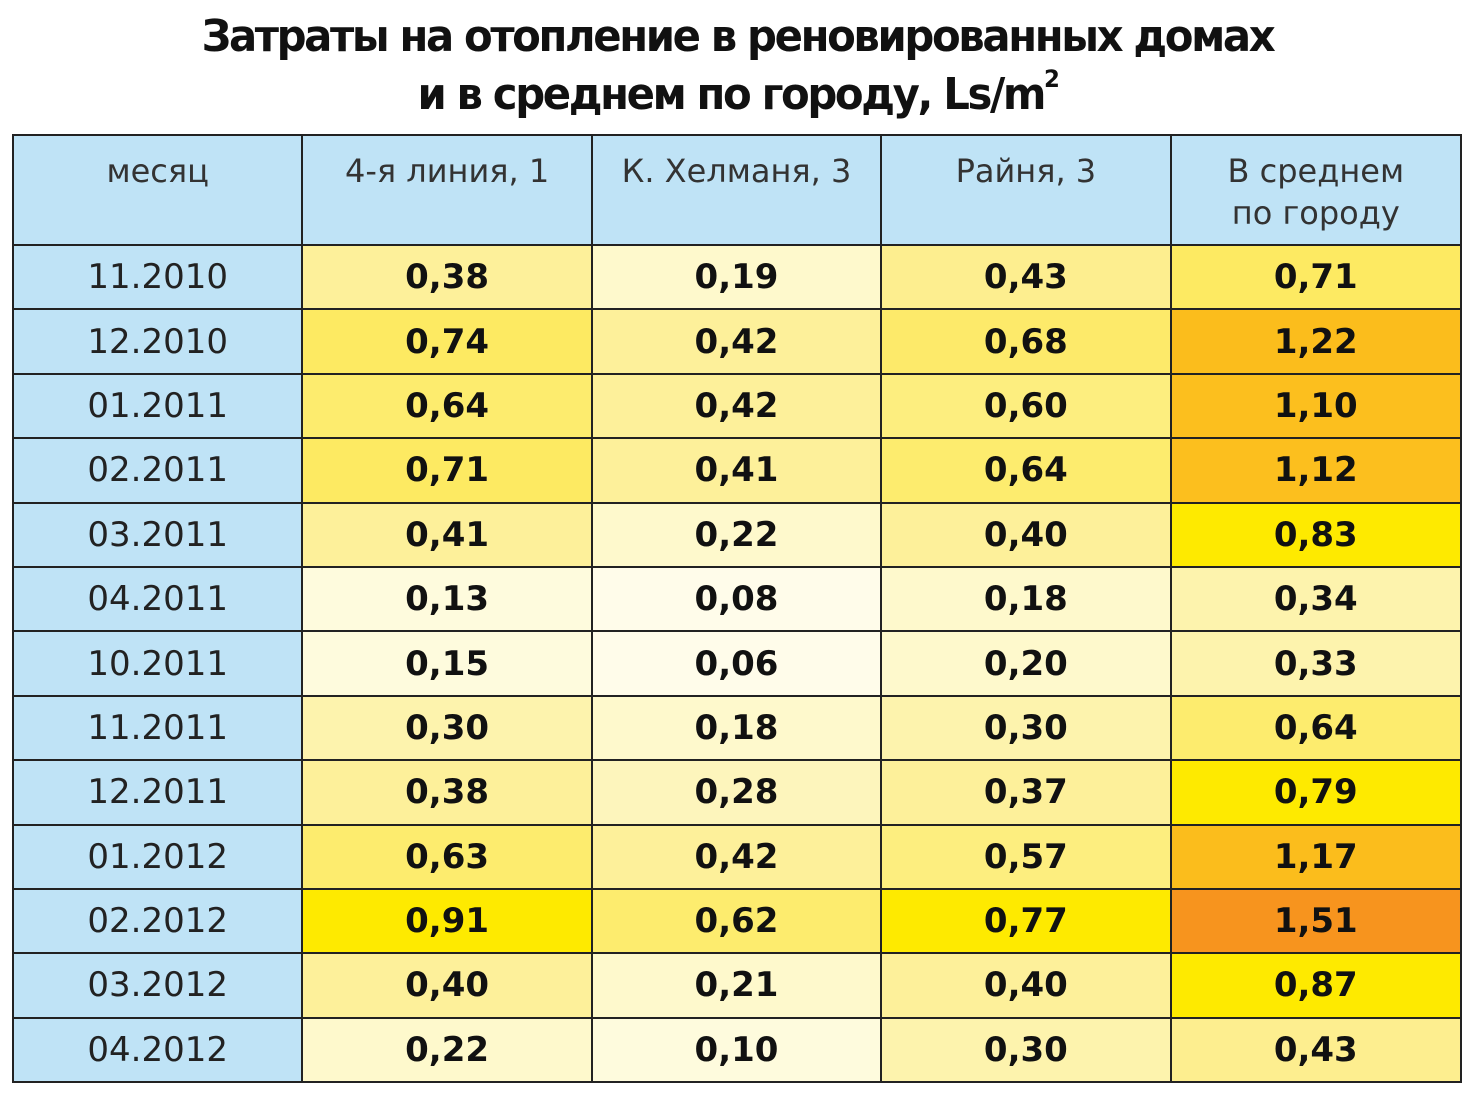 This screenshot has height=1102, width=1475. Describe the element at coordinates (447, 921) in the screenshot. I see `value-cell-4-liniya: 0,91` at that location.